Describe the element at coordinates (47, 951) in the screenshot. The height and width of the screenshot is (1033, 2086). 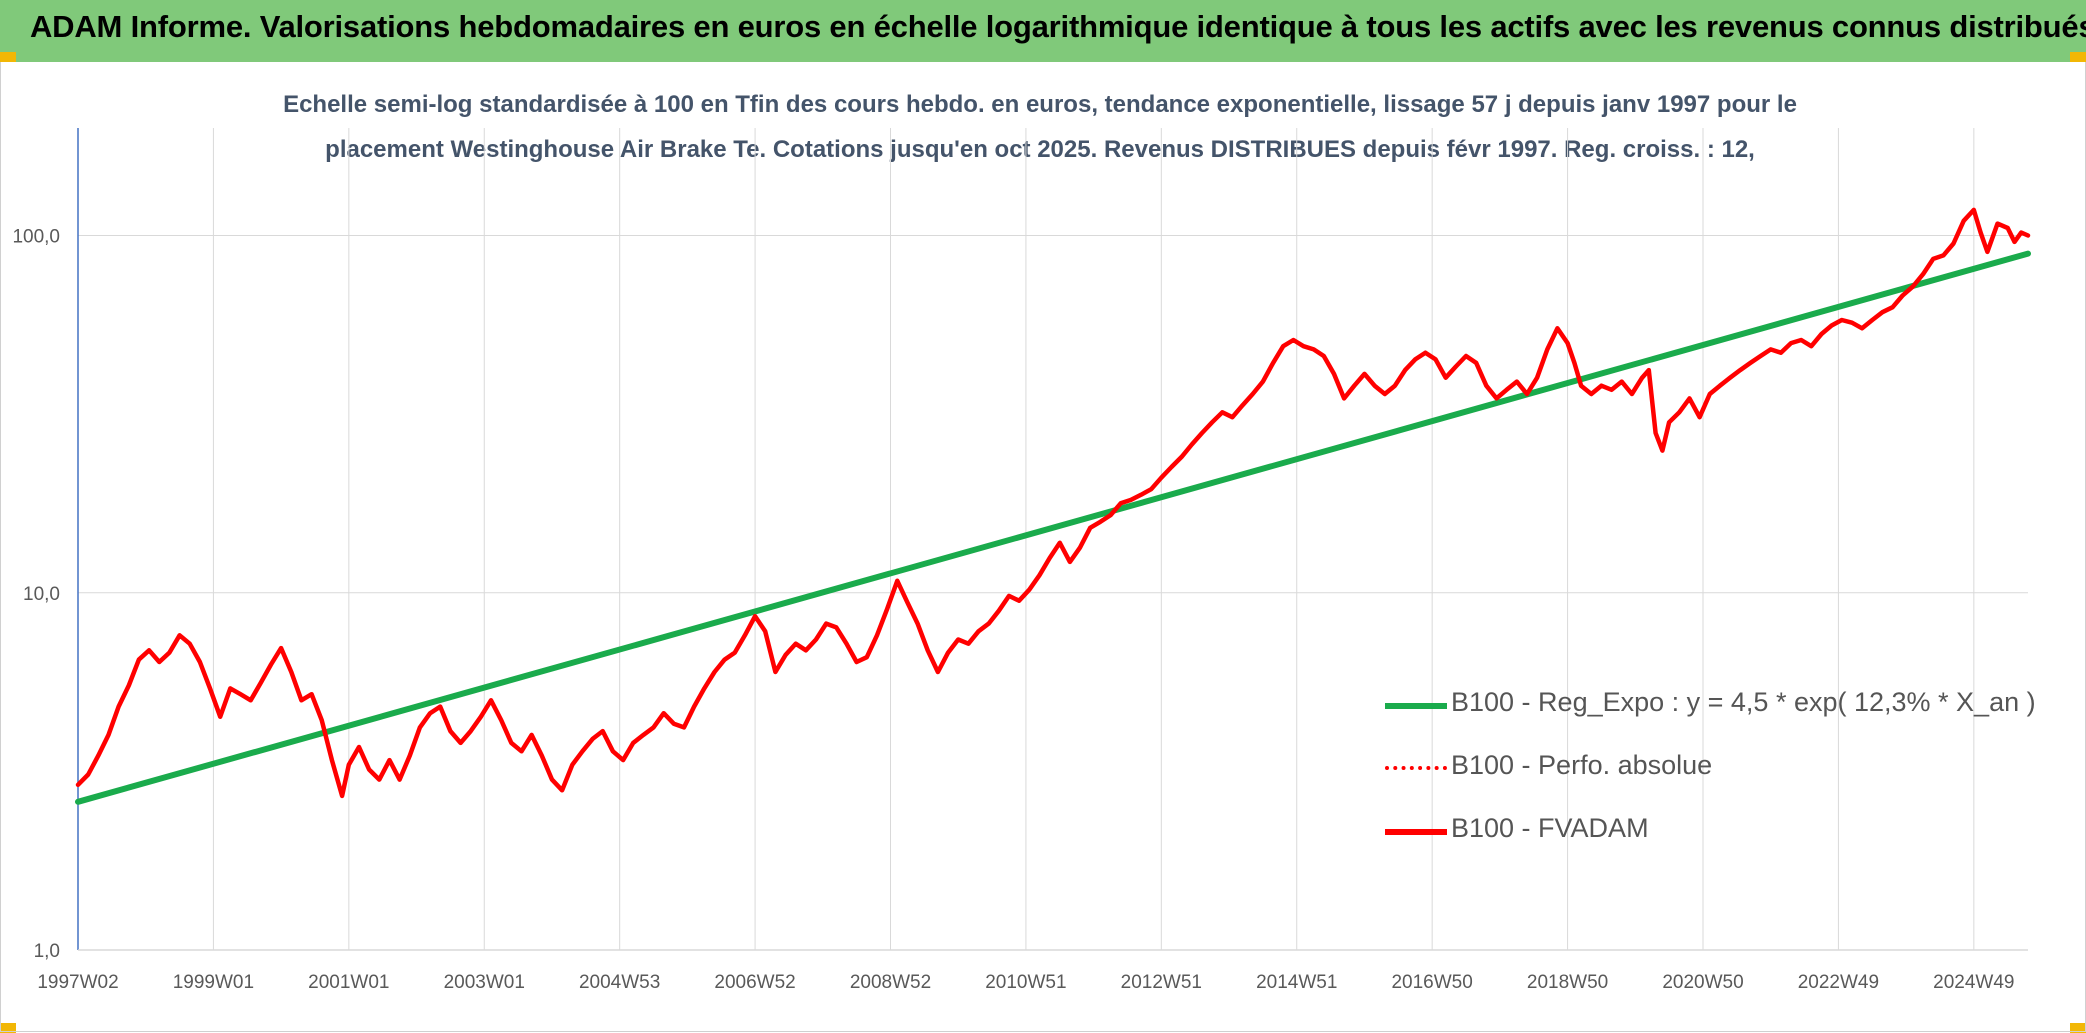
I see `y-tick-label: 1,0` at that location.